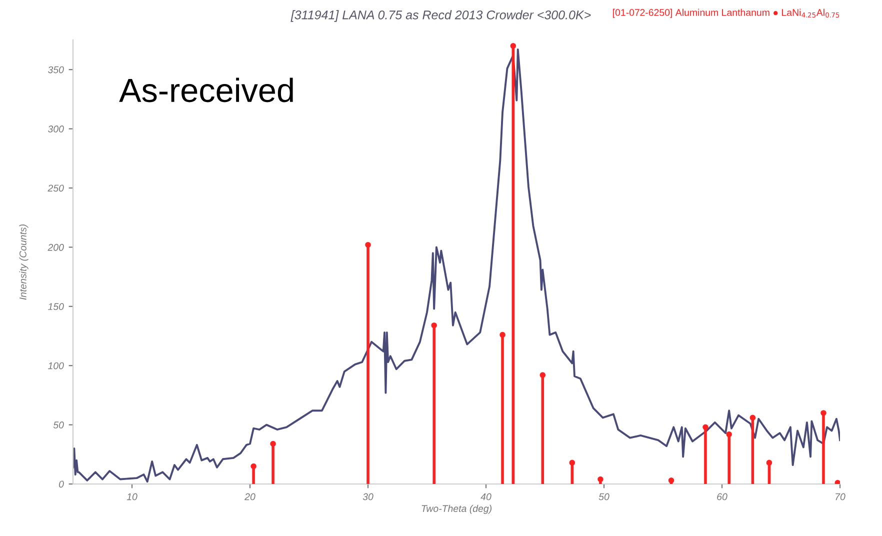 The height and width of the screenshot is (536, 882). I want to click on y-tick-label: 50, so click(58, 425).